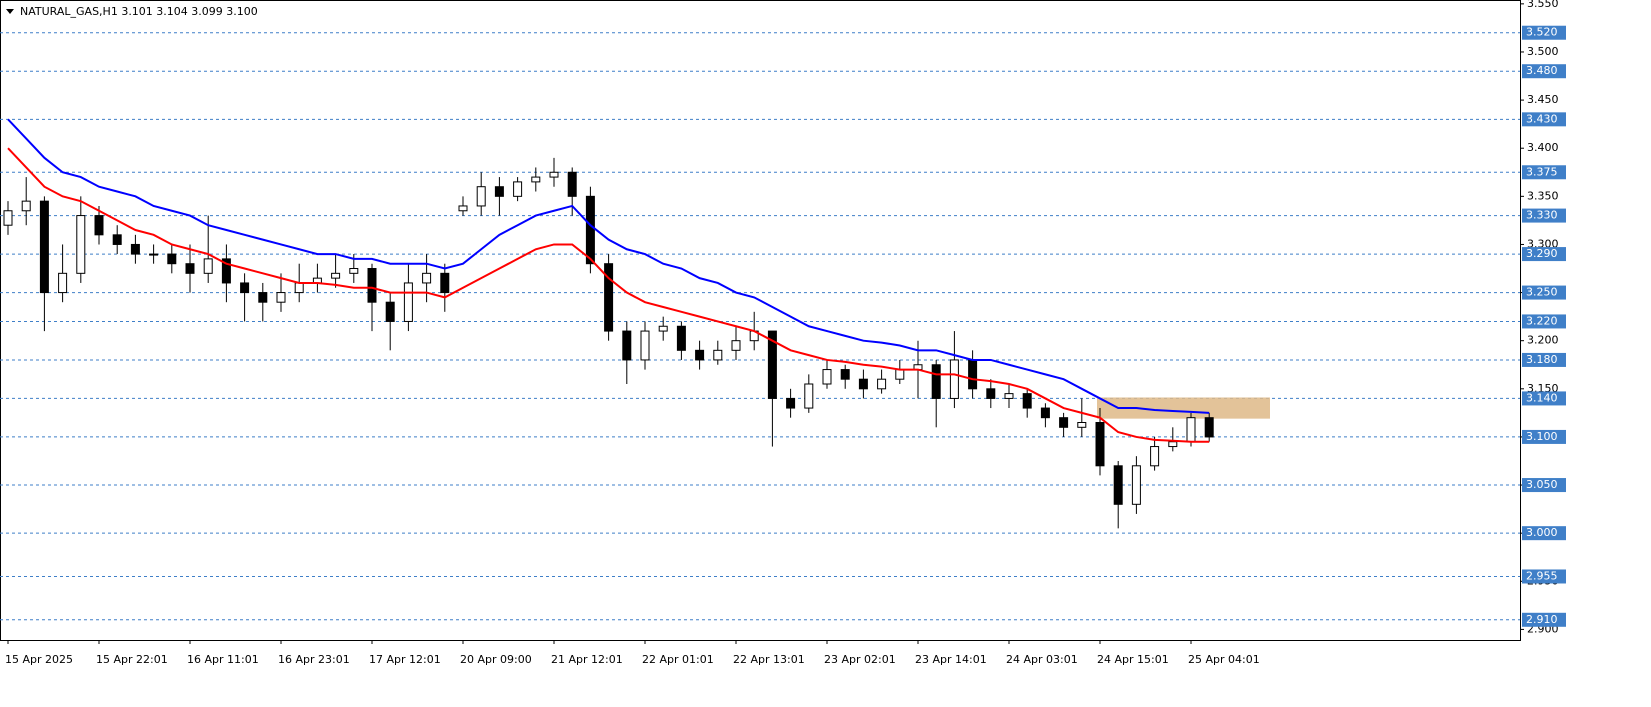  I want to click on level-label: 3.220, so click(1542, 320).